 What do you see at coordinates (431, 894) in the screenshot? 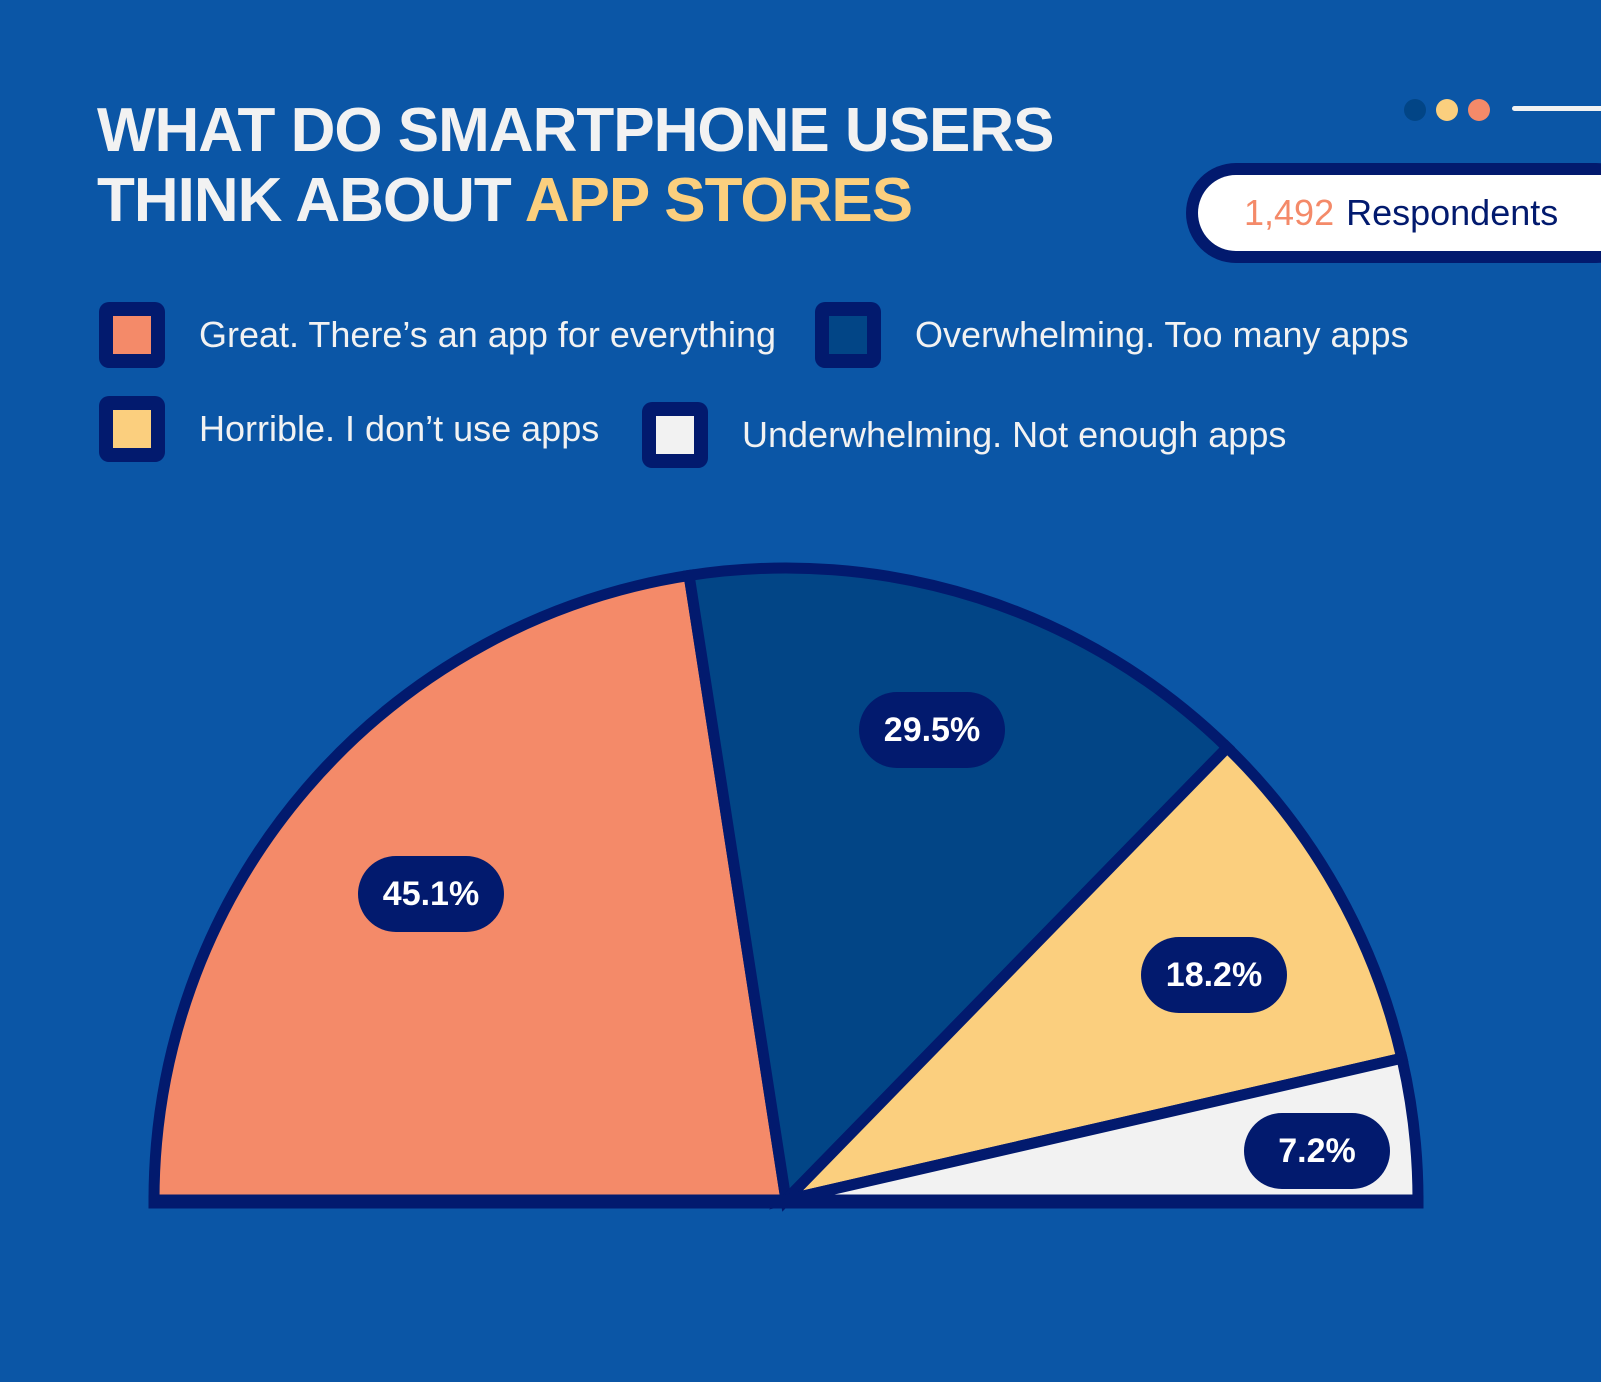
I see `slice-label-great: 45.1%` at bounding box center [431, 894].